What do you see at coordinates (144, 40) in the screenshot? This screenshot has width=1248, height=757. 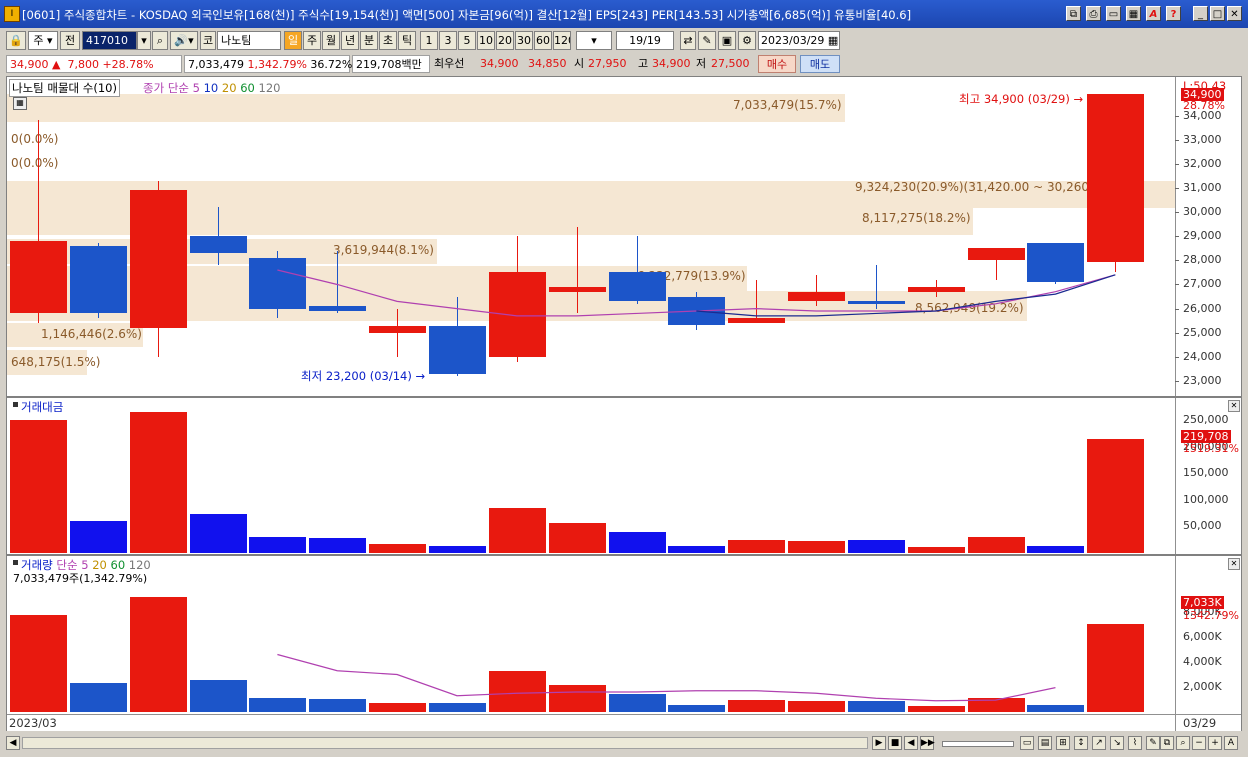 I see `code-dropdown-icon: ▾` at bounding box center [144, 40].